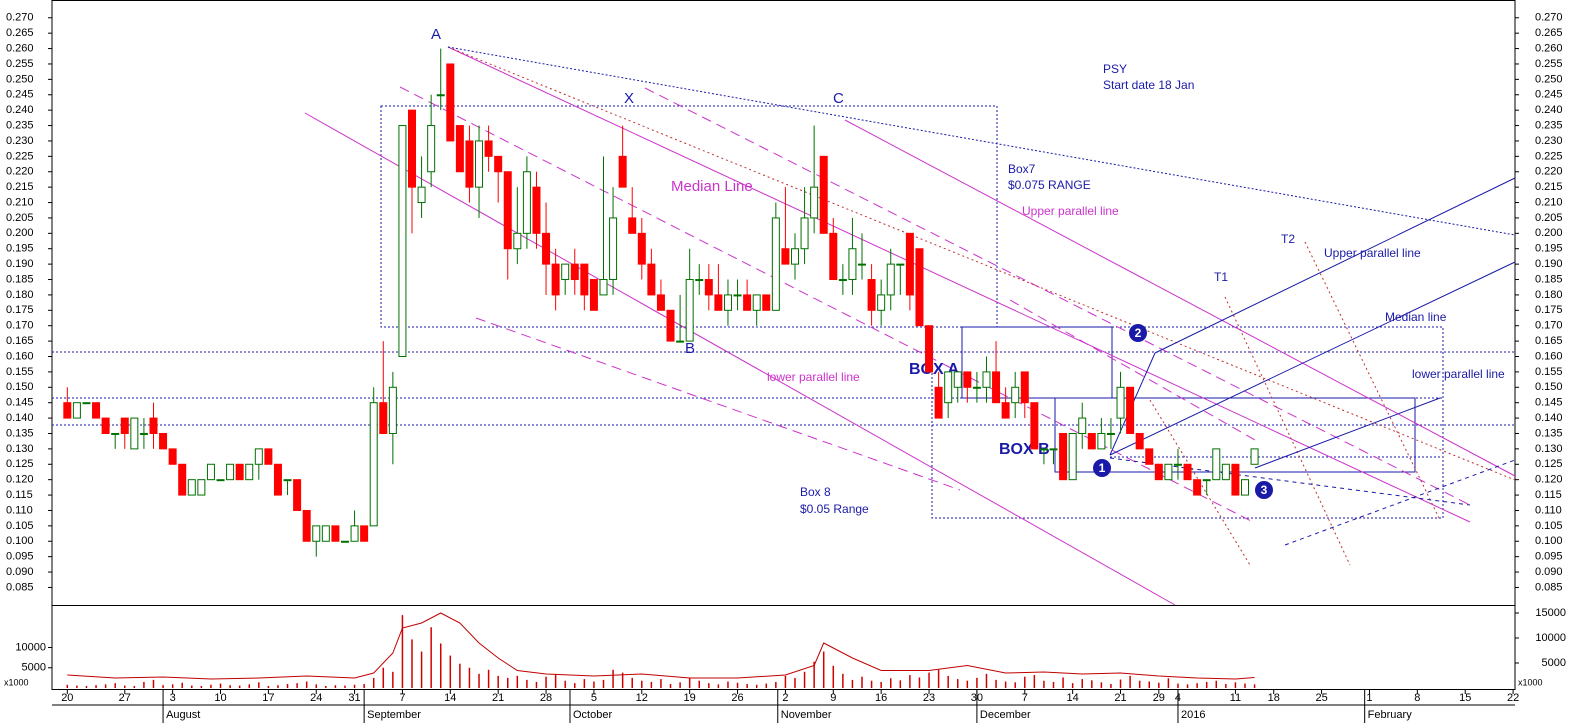 This screenshot has height=723, width=1570. Describe the element at coordinates (1159, 698) in the screenshot. I see `x-tick-label: 29` at that location.